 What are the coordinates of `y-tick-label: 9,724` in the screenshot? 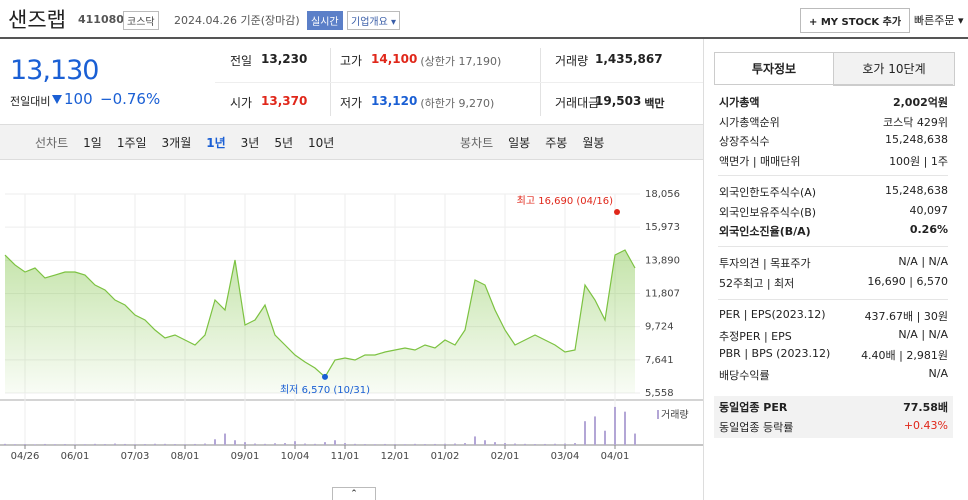 It's located at (659, 327).